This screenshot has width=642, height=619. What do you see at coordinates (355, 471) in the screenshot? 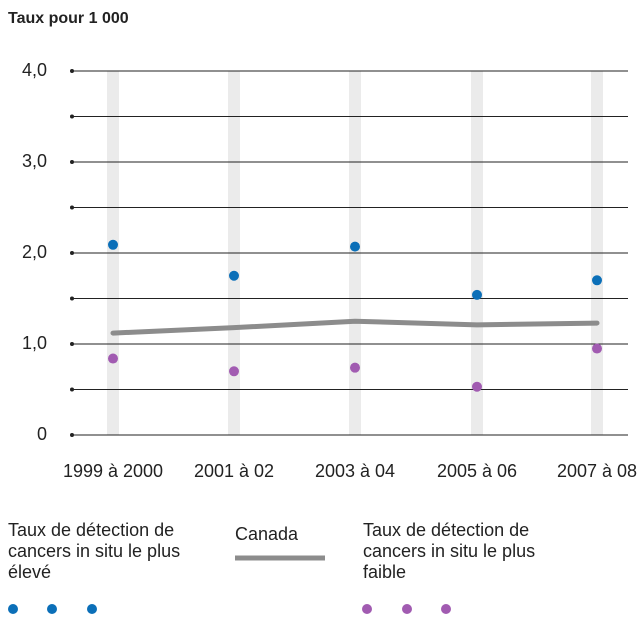
I see `x-tick-label: 2003 à 04` at bounding box center [355, 471].